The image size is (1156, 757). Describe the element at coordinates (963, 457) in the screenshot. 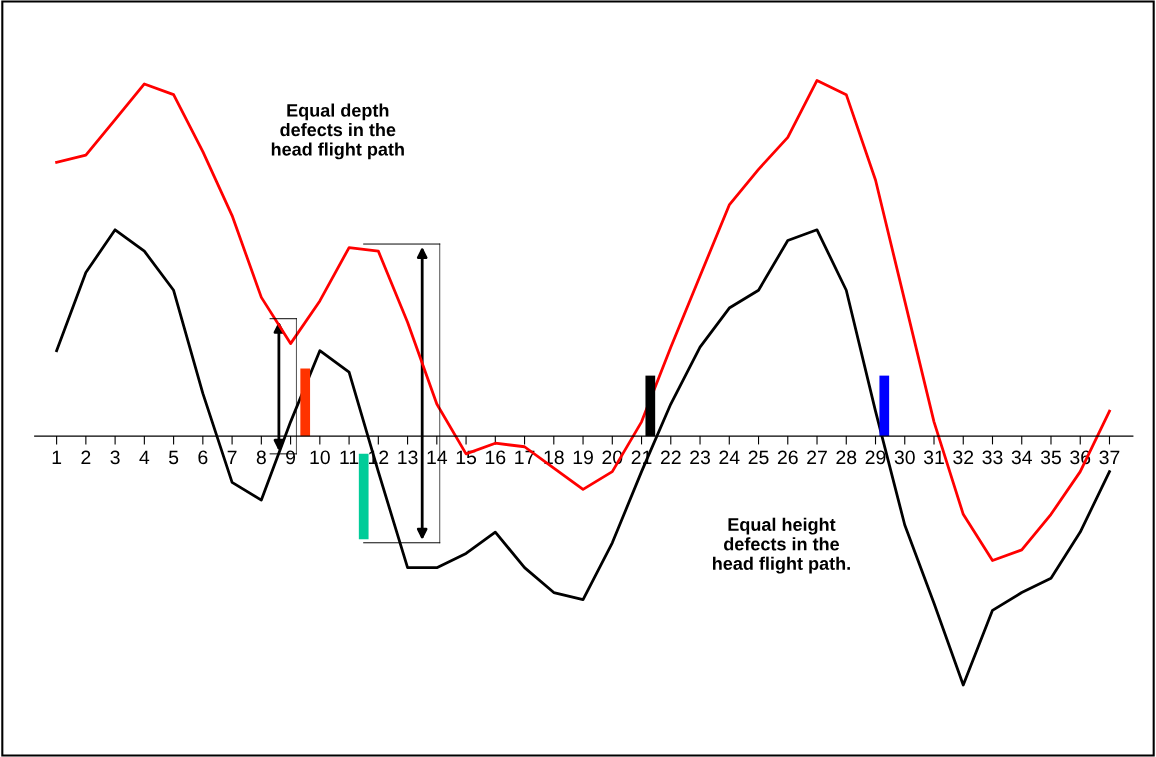

I see `x-tick-label: 32` at that location.